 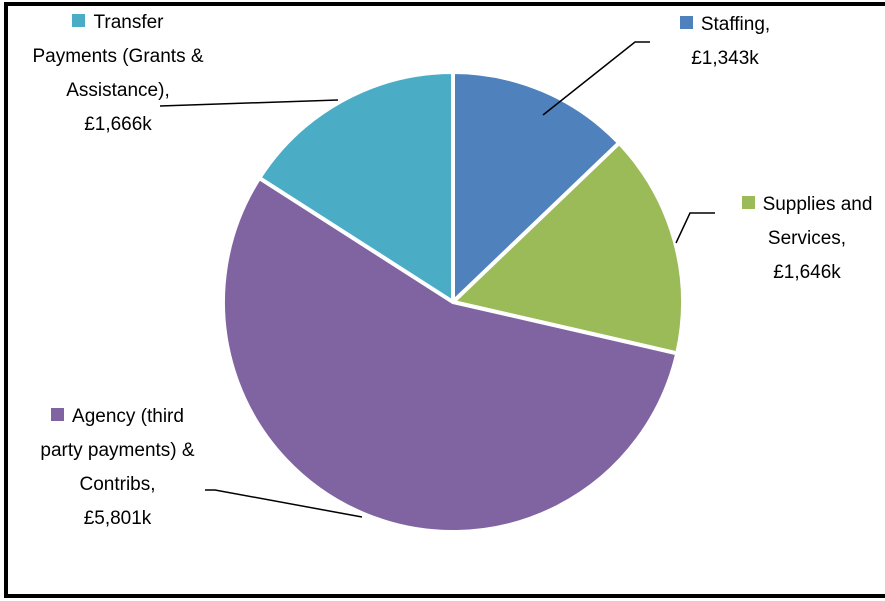 What do you see at coordinates (117, 518) in the screenshot?
I see `label-value: £5,801k` at bounding box center [117, 518].